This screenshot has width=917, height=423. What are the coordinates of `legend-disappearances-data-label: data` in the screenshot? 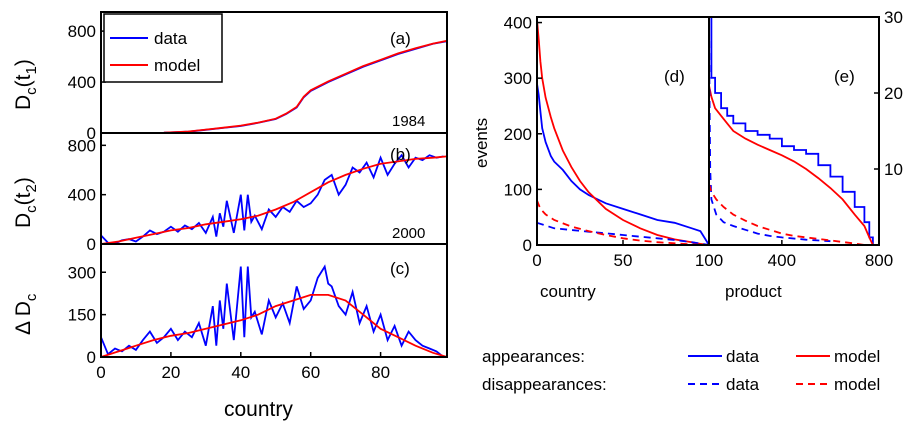 It's located at (743, 384).